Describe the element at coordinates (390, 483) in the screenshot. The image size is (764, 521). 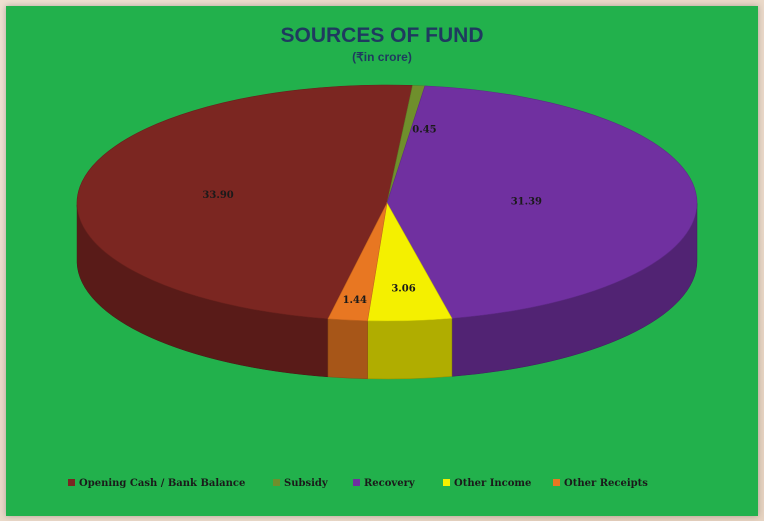
I see `legend-label: Recovery` at that location.